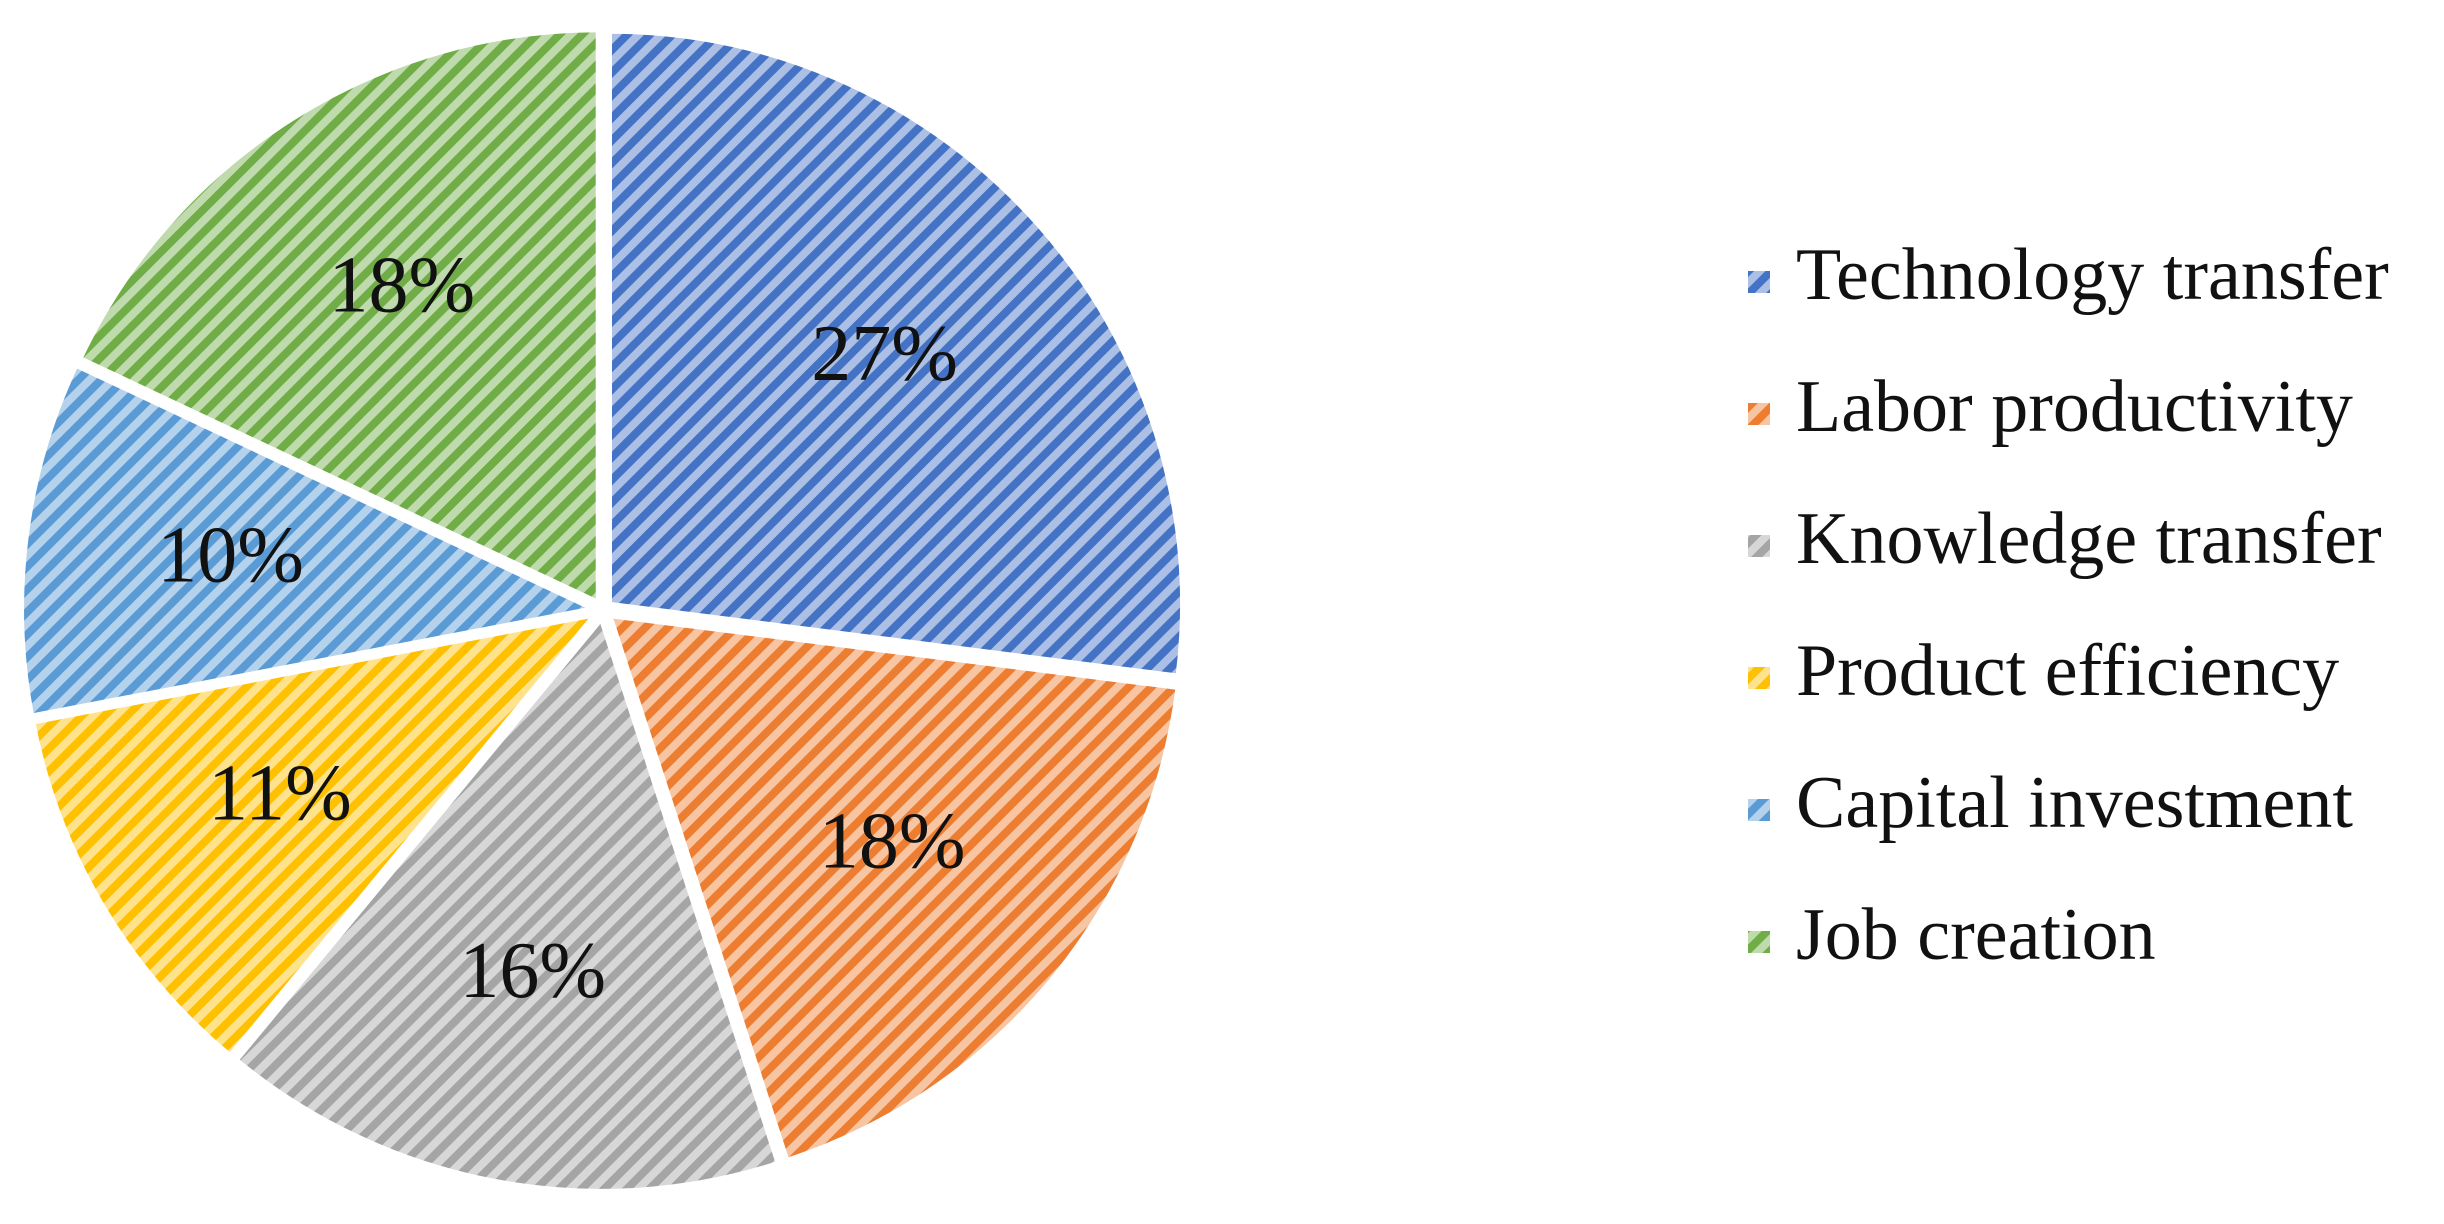  What do you see at coordinates (280, 793) in the screenshot?
I see `slice-label-product-efficiency: 11%` at bounding box center [280, 793].